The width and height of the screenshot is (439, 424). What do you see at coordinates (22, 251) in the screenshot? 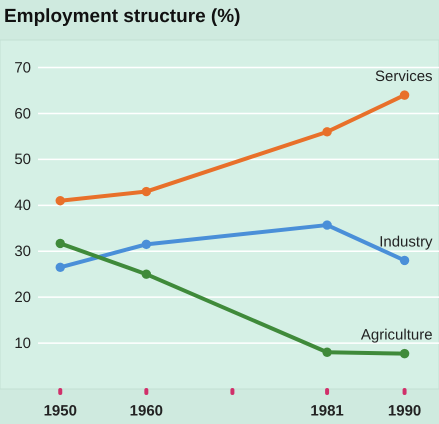
I see `y-tick-label: 30` at bounding box center [22, 251].